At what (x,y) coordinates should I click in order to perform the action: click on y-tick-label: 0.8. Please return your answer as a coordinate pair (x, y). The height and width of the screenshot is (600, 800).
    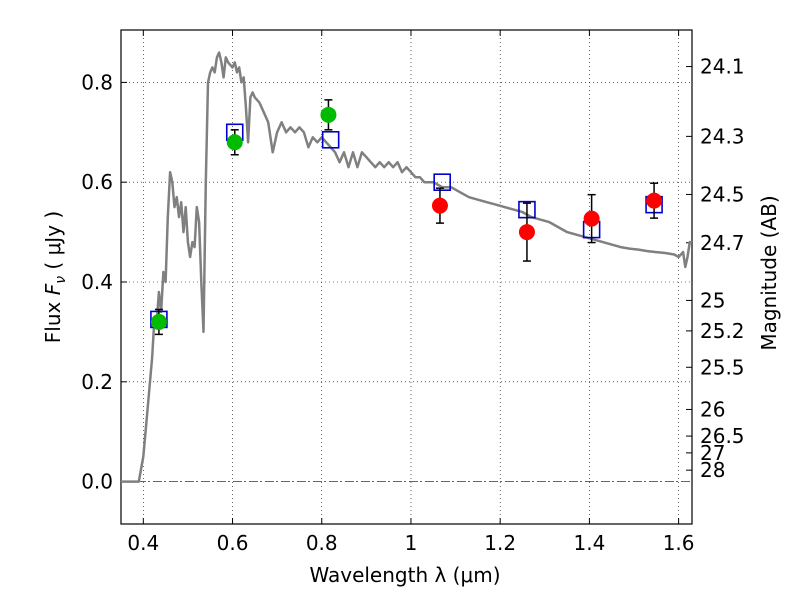
    Looking at the image, I should click on (97, 82).